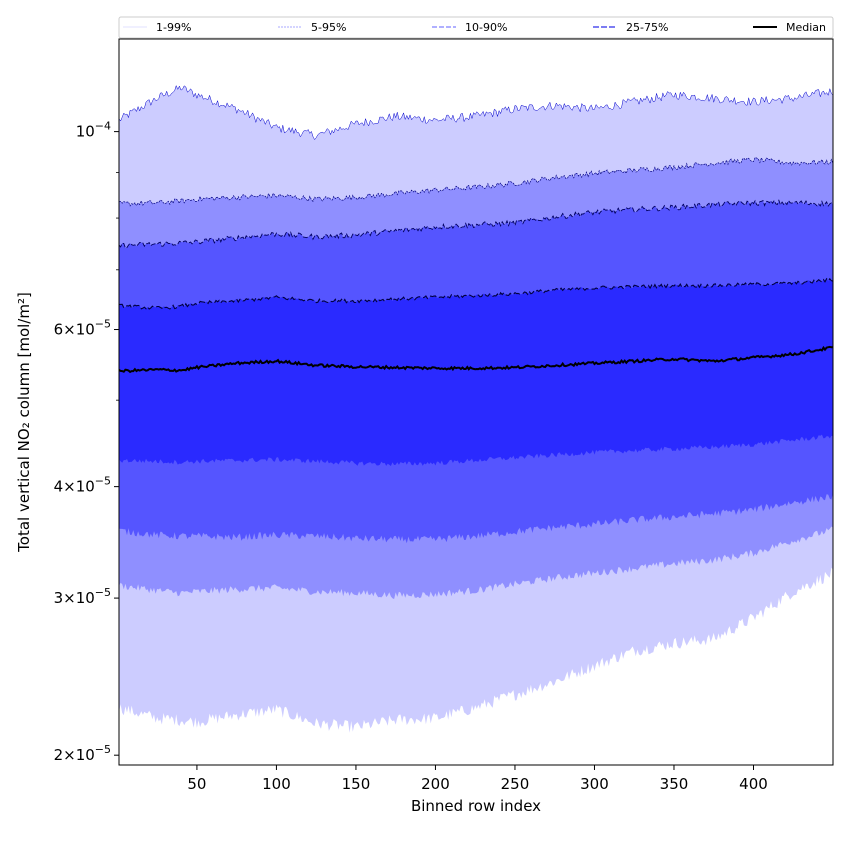  Describe the element at coordinates (806, 27) in the screenshot. I see `legend-label-Median: Median` at that location.